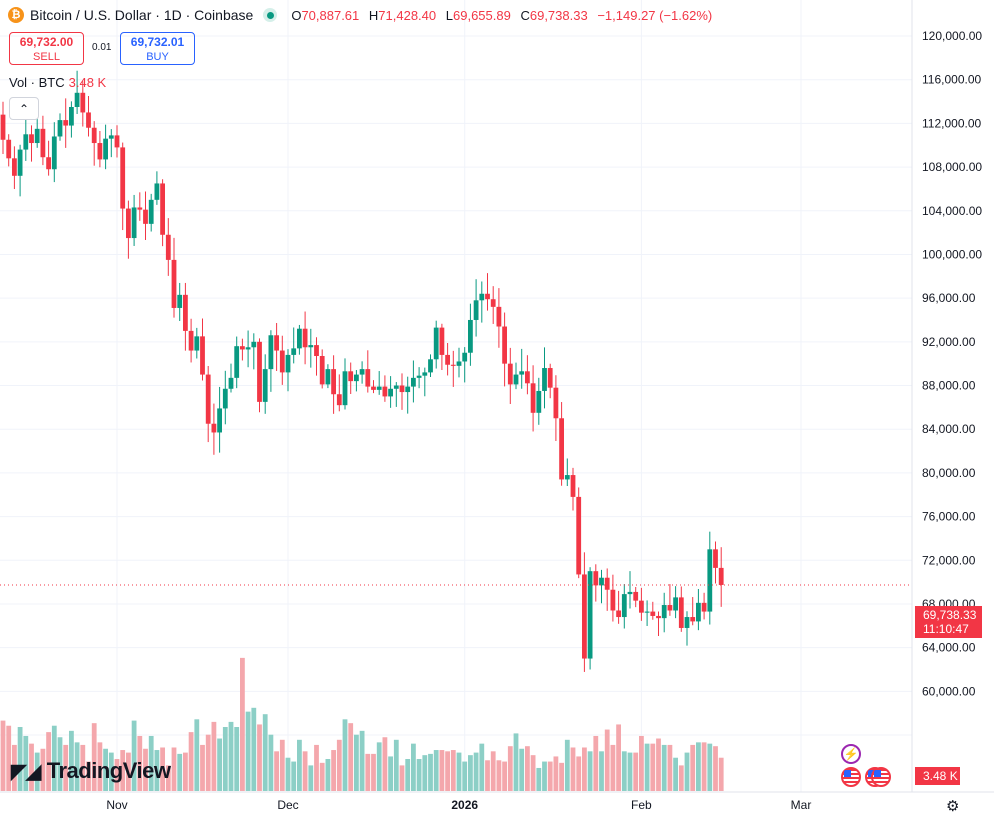 This screenshot has width=994, height=819. What do you see at coordinates (24, 108) in the screenshot?
I see `collapse-legend-button: ⌃` at bounding box center [24, 108].